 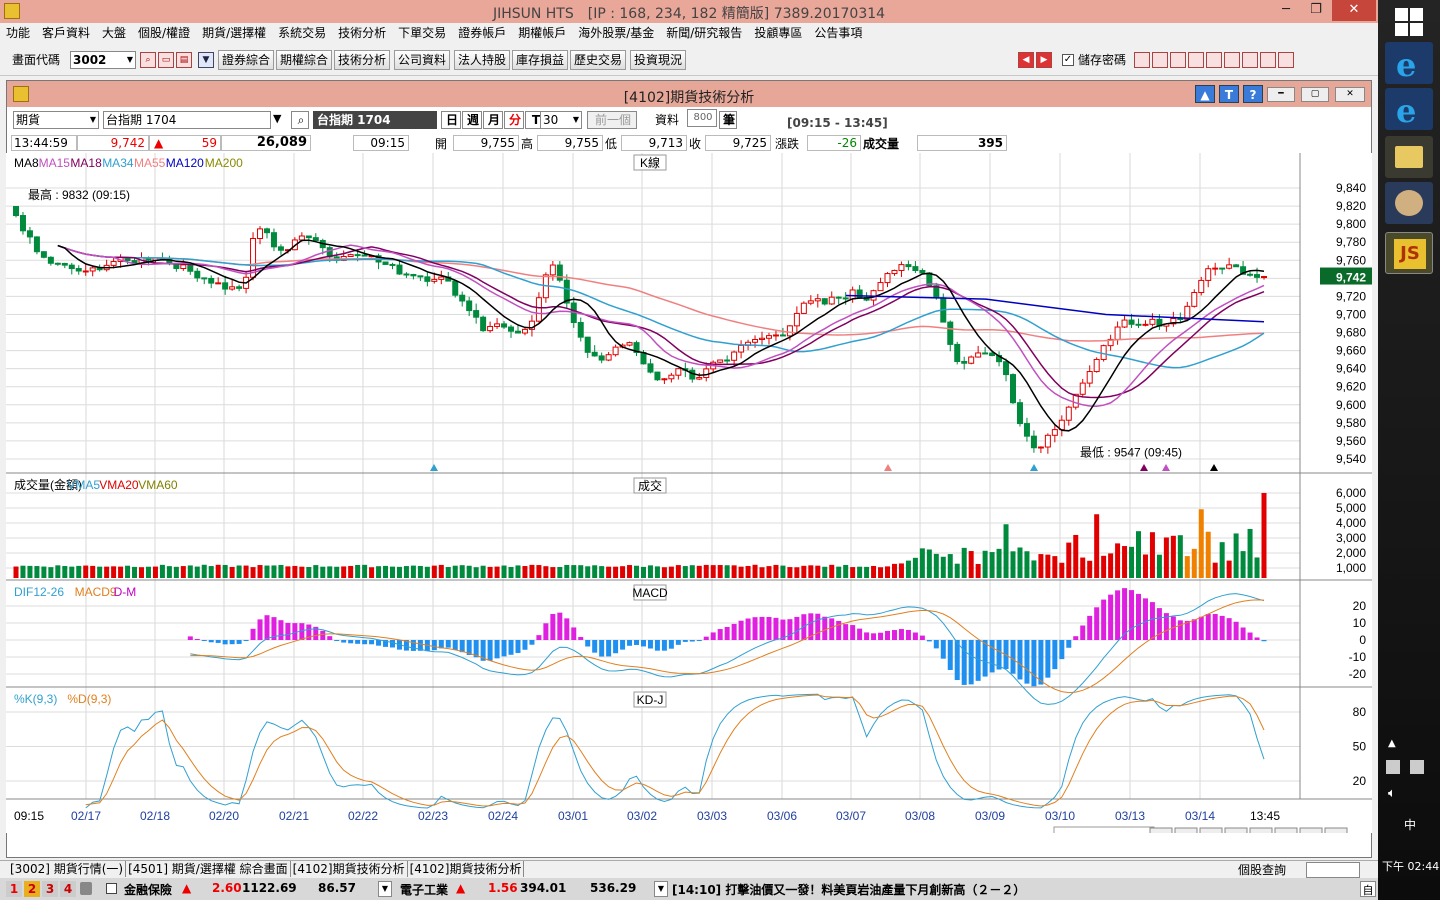 I want to click on toolbar-button-4: 法人持股, so click(x=482, y=60).